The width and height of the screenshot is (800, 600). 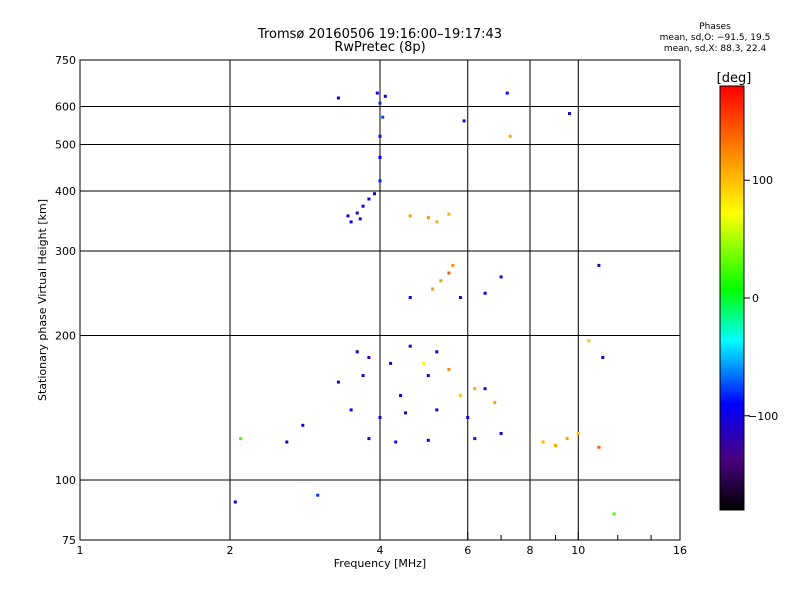 What do you see at coordinates (230, 550) in the screenshot?
I see `x-tick-label: 2` at bounding box center [230, 550].